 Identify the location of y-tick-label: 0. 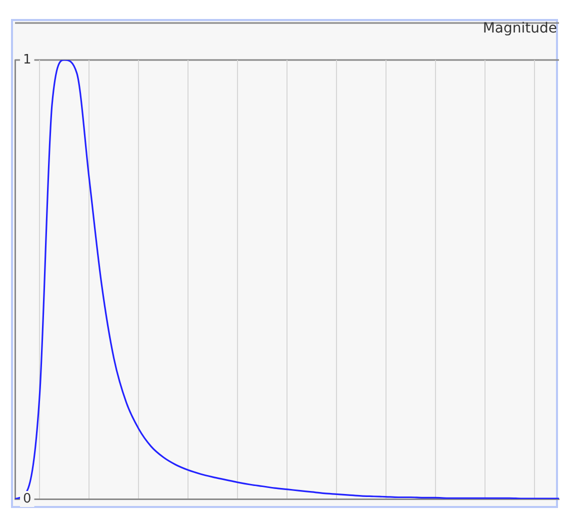
(27, 498).